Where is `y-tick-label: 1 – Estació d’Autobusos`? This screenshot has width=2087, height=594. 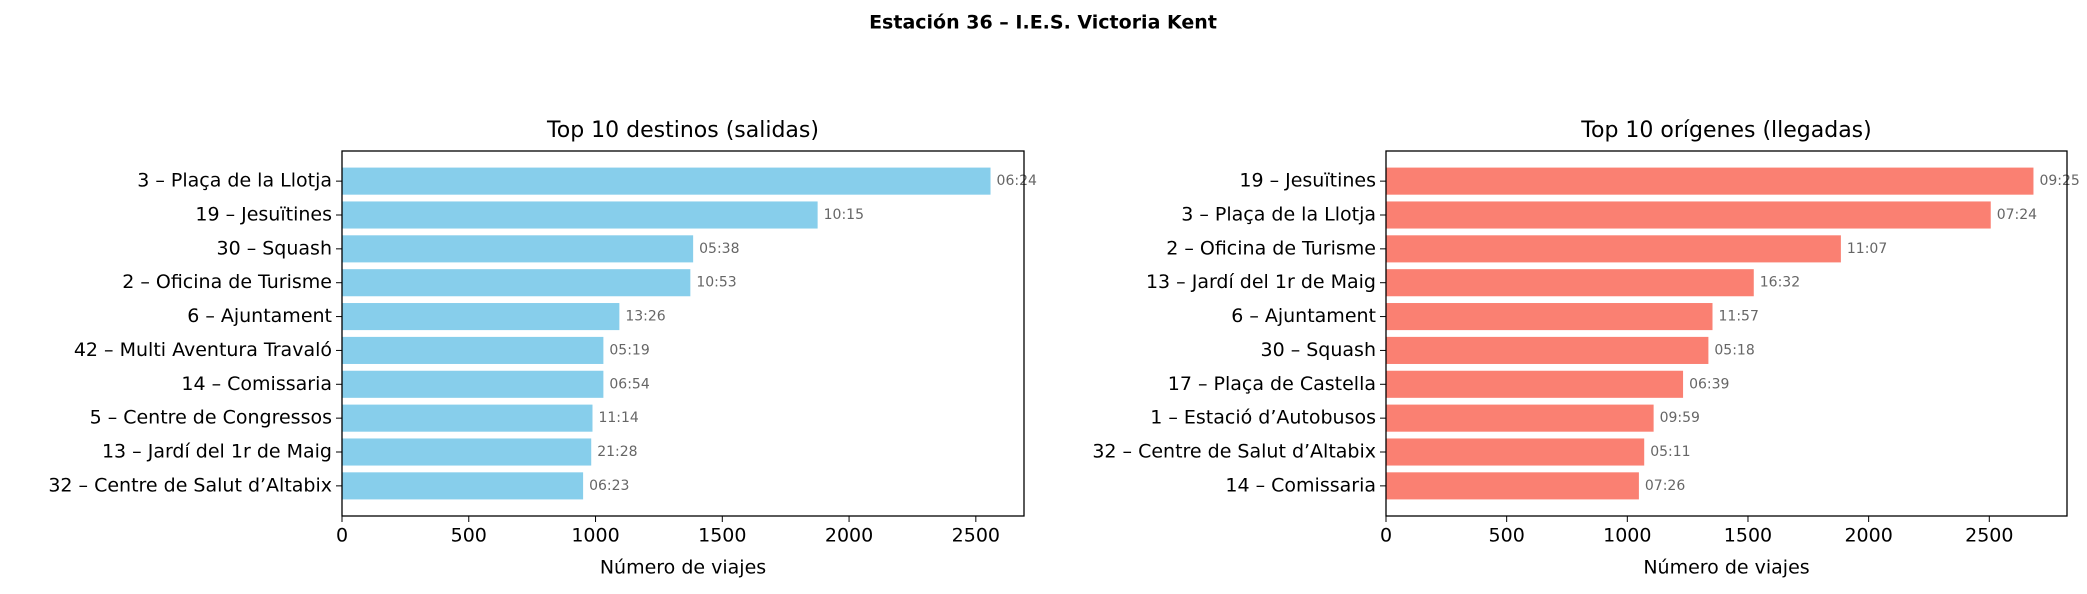 y-tick-label: 1 – Estació d’Autobusos is located at coordinates (1263, 418).